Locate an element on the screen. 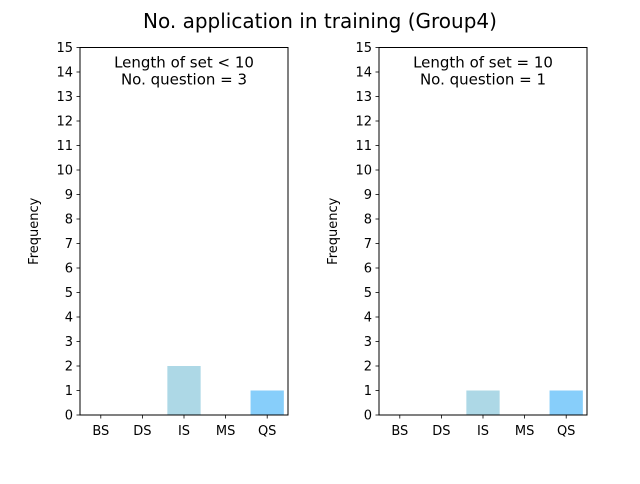  panel-annotation-line-1: Length of set < 10 is located at coordinates (184, 63).